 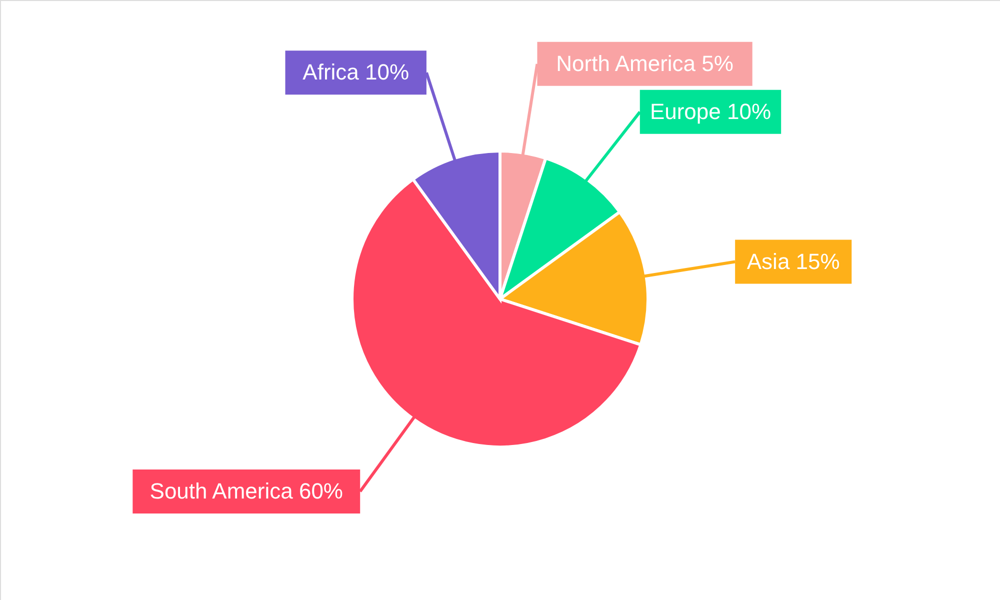 What do you see at coordinates (356, 72) in the screenshot?
I see `slice-label: Africa 10%` at bounding box center [356, 72].